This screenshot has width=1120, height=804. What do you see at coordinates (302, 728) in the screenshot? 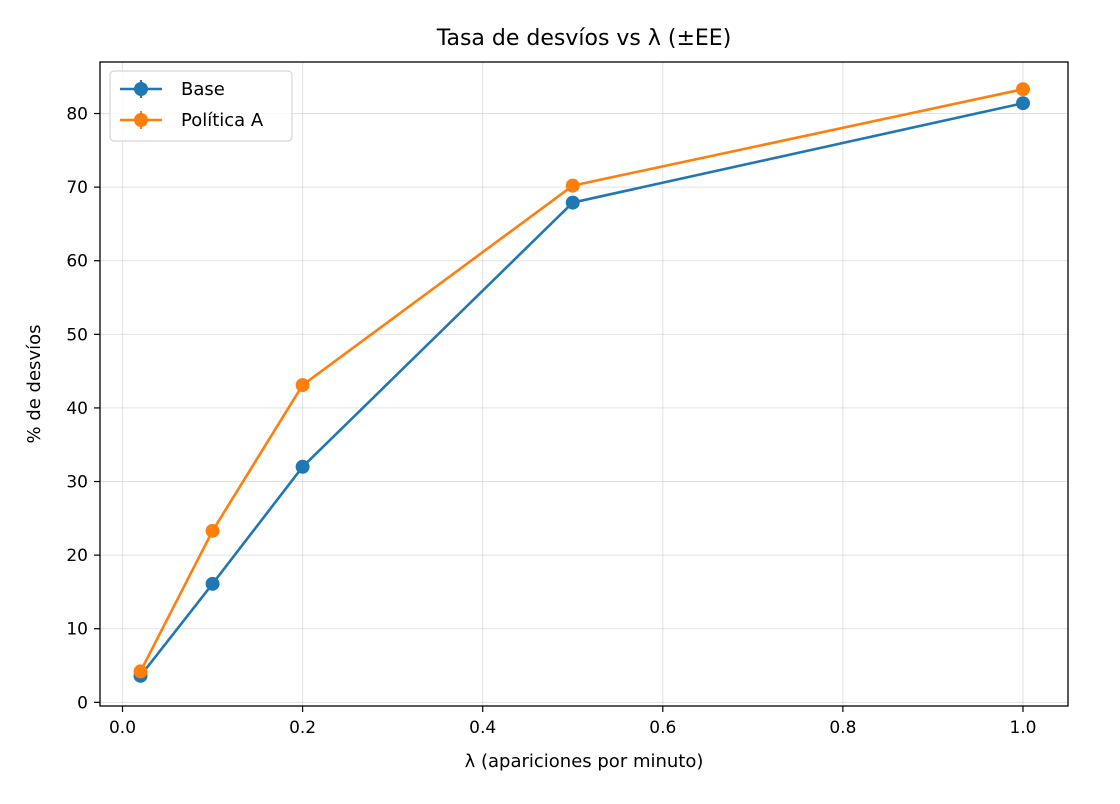
I see `x-tick-label: 0.2` at bounding box center [302, 728].